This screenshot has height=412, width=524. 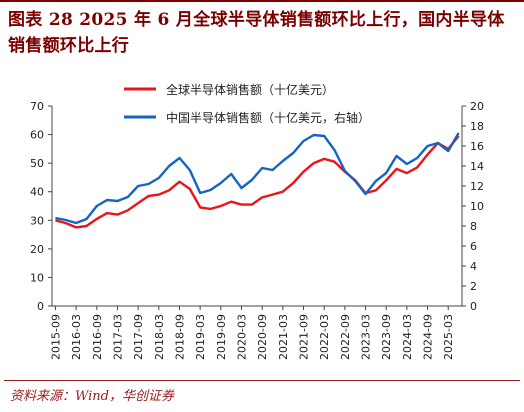 What do you see at coordinates (262, 337) in the screenshot?
I see `x-tick-label: 2020-09` at bounding box center [262, 337].